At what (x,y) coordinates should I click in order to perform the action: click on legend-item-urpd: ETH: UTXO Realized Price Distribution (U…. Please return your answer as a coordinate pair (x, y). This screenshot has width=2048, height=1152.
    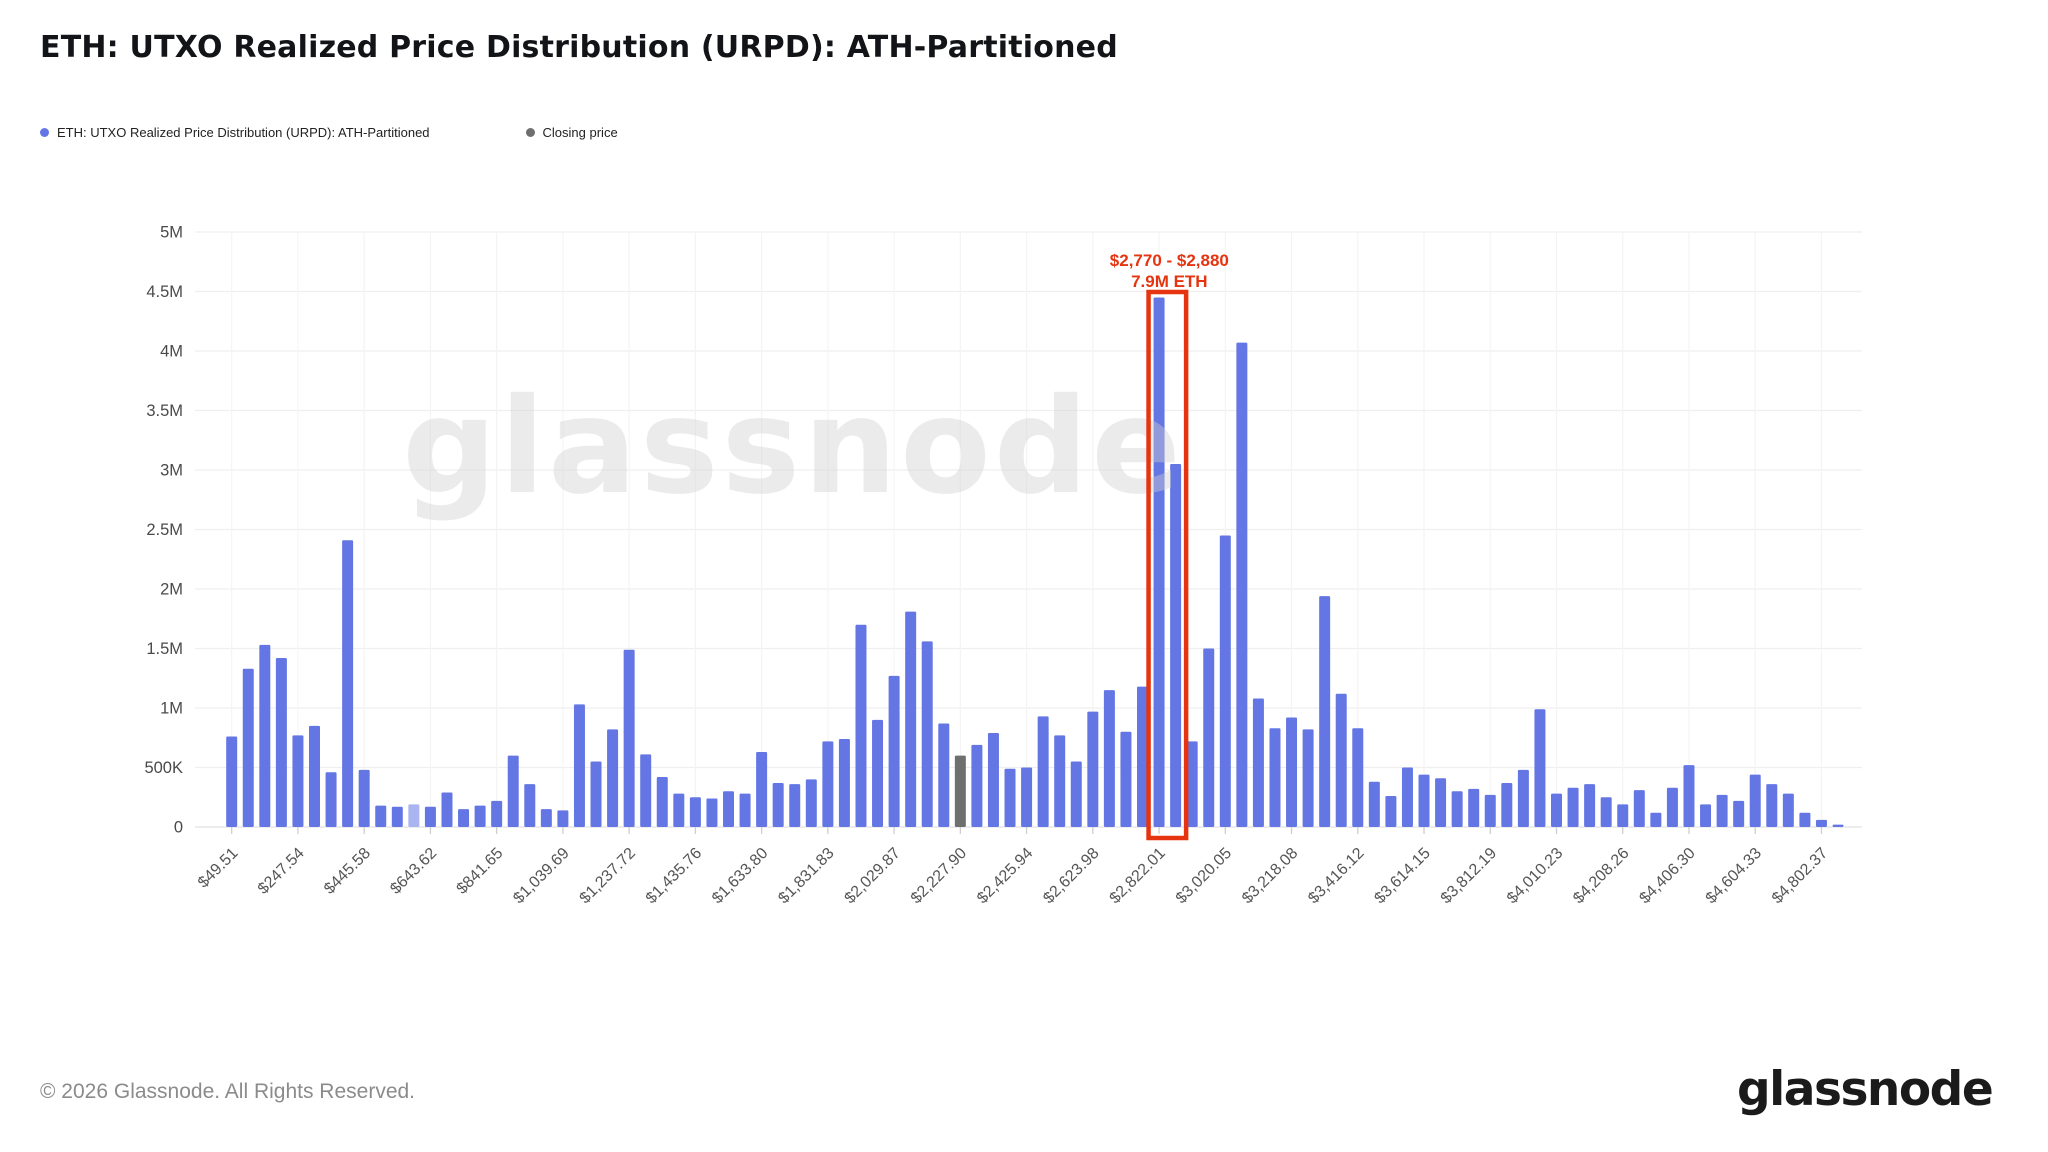
    Looking at the image, I should click on (235, 132).